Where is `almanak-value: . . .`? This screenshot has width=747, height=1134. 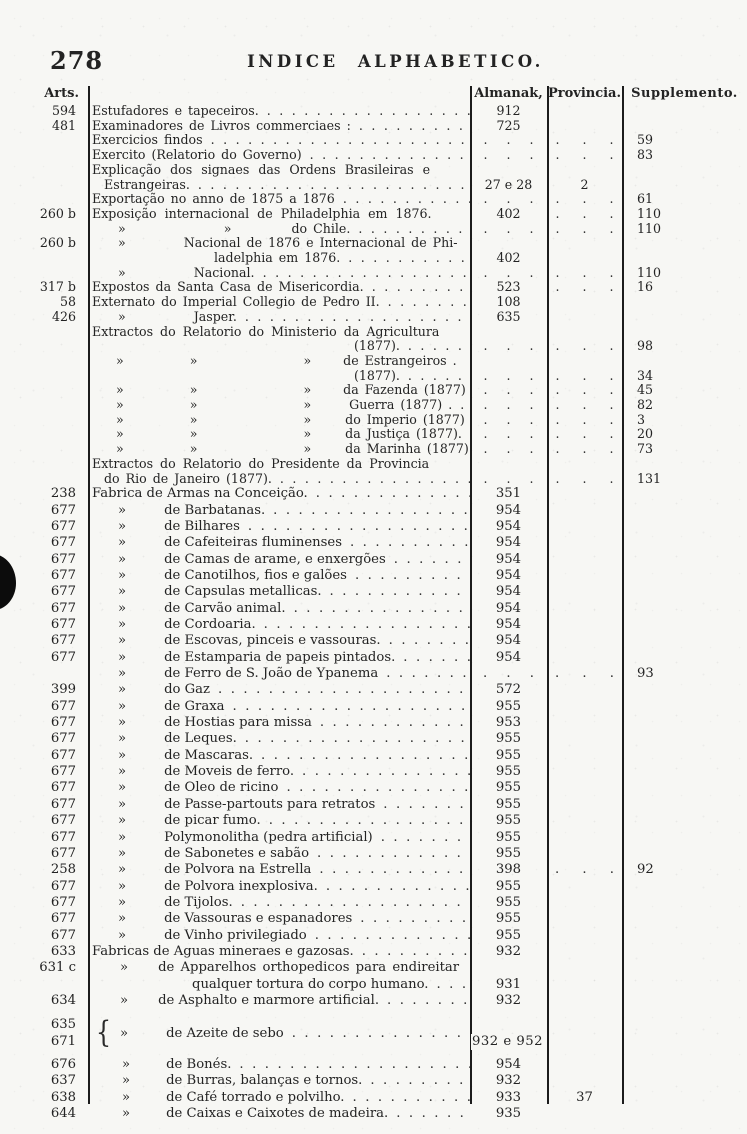 almanak-value: . . . is located at coordinates (508, 346).